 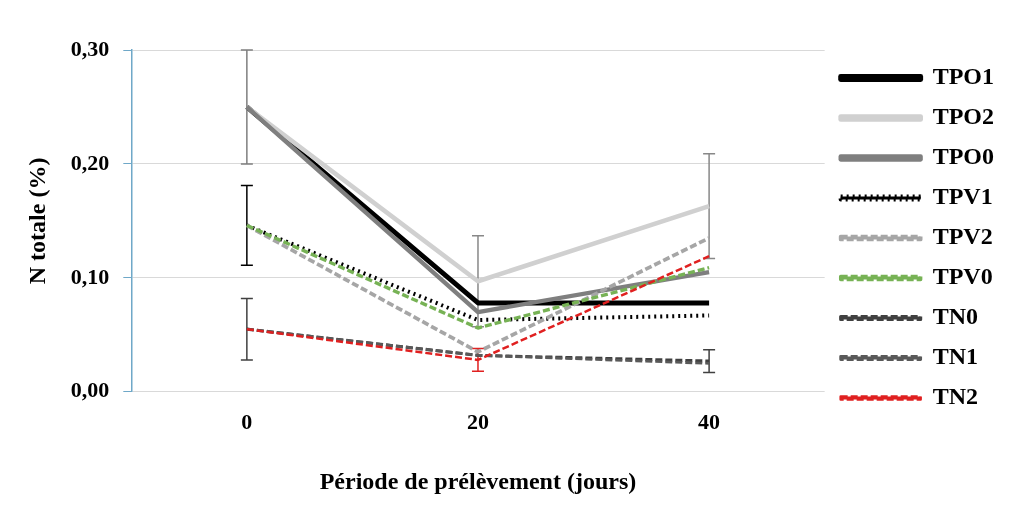 What do you see at coordinates (709, 421) in the screenshot?
I see `x-tick-label: 40` at bounding box center [709, 421].